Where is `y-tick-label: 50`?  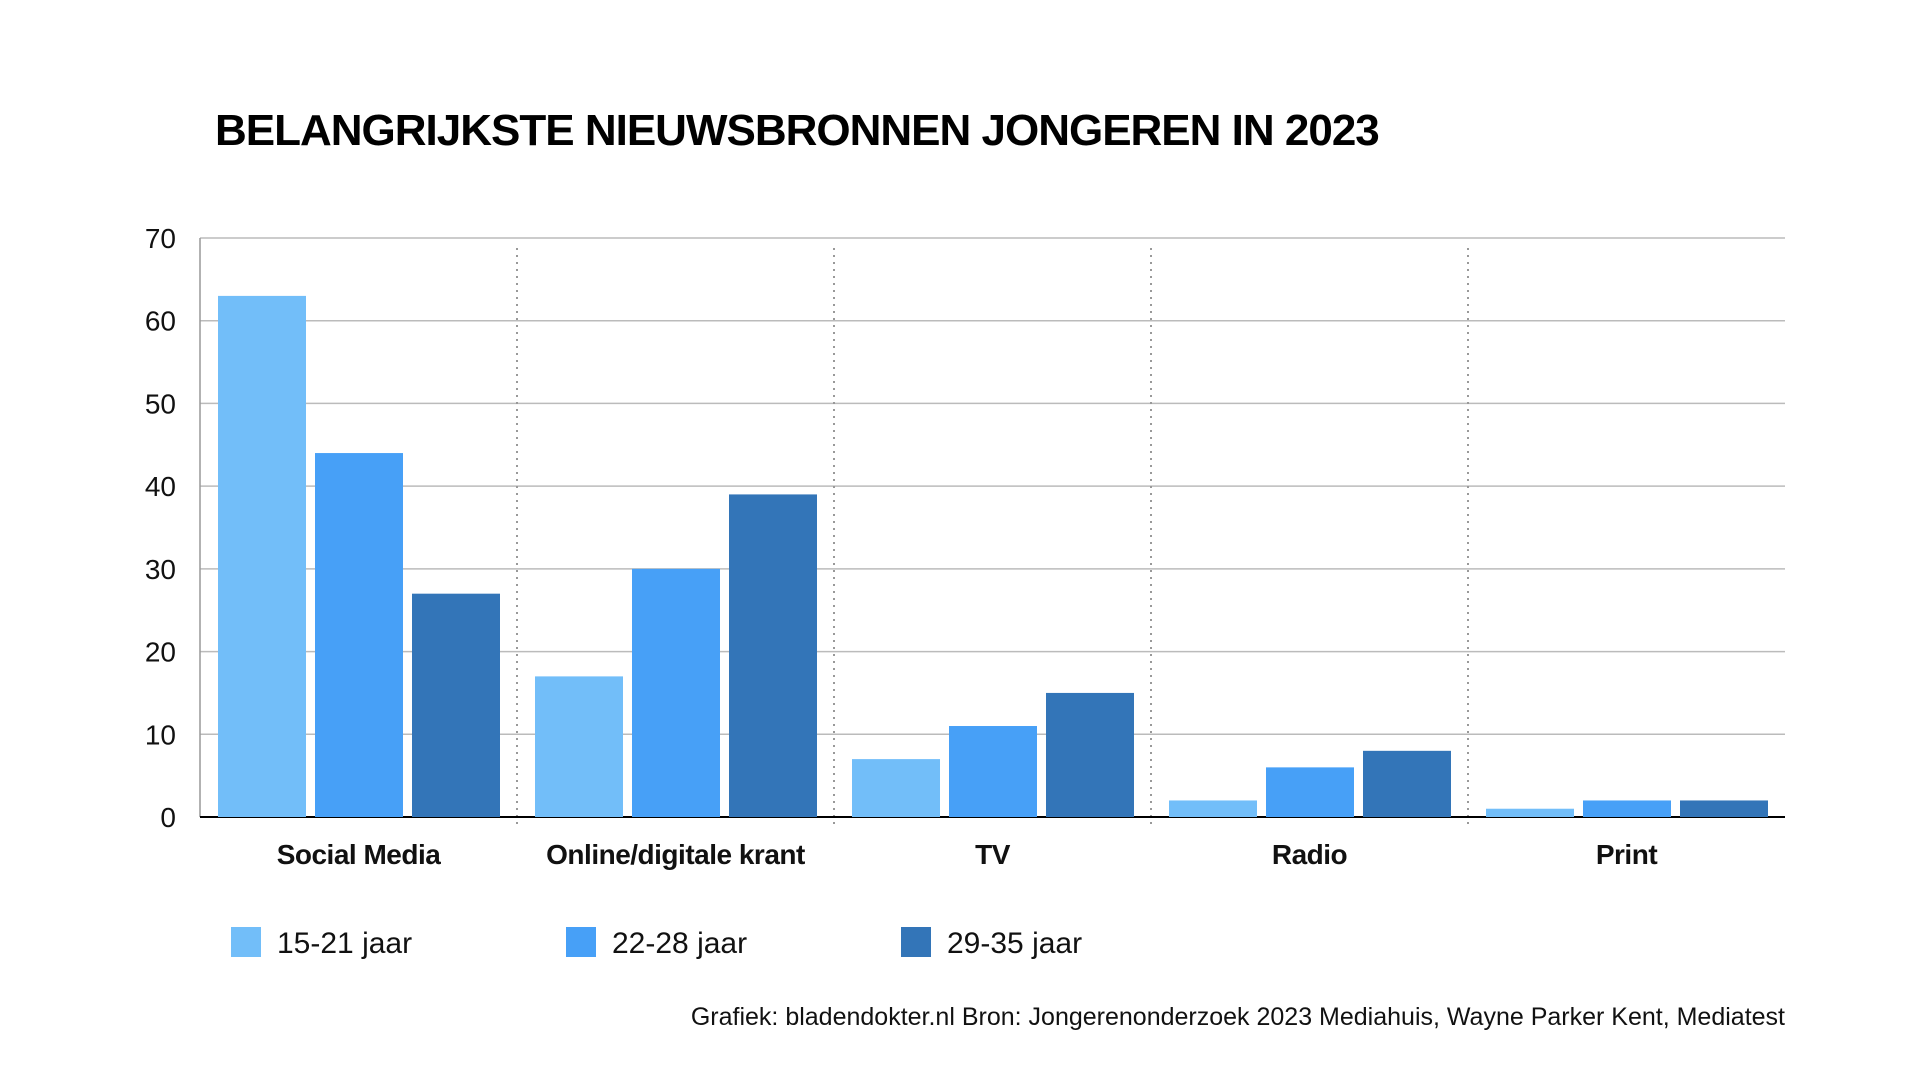
y-tick-label: 50 is located at coordinates (160, 403).